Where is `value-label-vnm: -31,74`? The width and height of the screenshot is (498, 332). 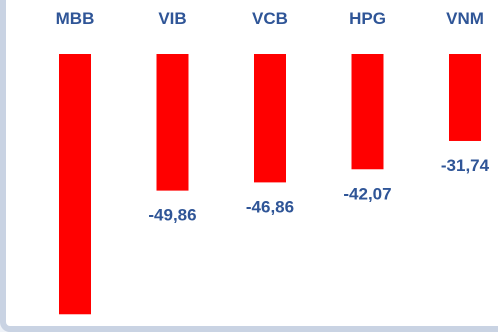
value-label-vnm: -31,74 is located at coordinates (465, 165).